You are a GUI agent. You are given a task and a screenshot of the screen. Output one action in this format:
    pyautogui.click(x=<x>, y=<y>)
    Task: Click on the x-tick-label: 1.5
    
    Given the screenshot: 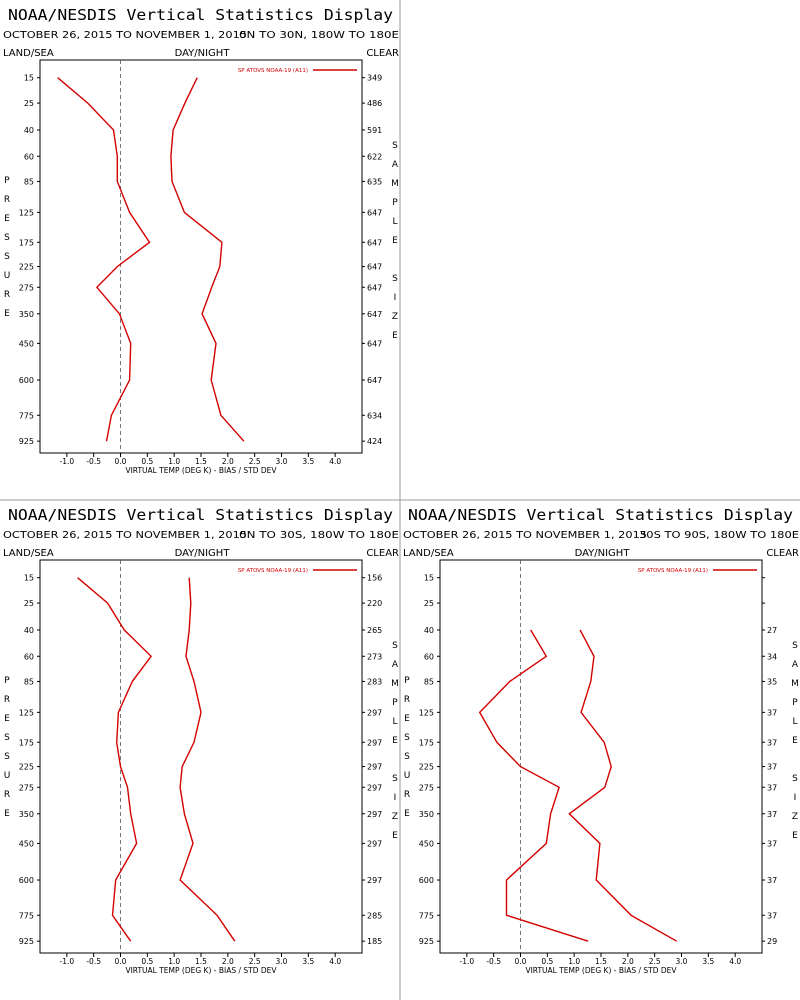 What is the action you would take?
    pyautogui.click(x=201, y=961)
    